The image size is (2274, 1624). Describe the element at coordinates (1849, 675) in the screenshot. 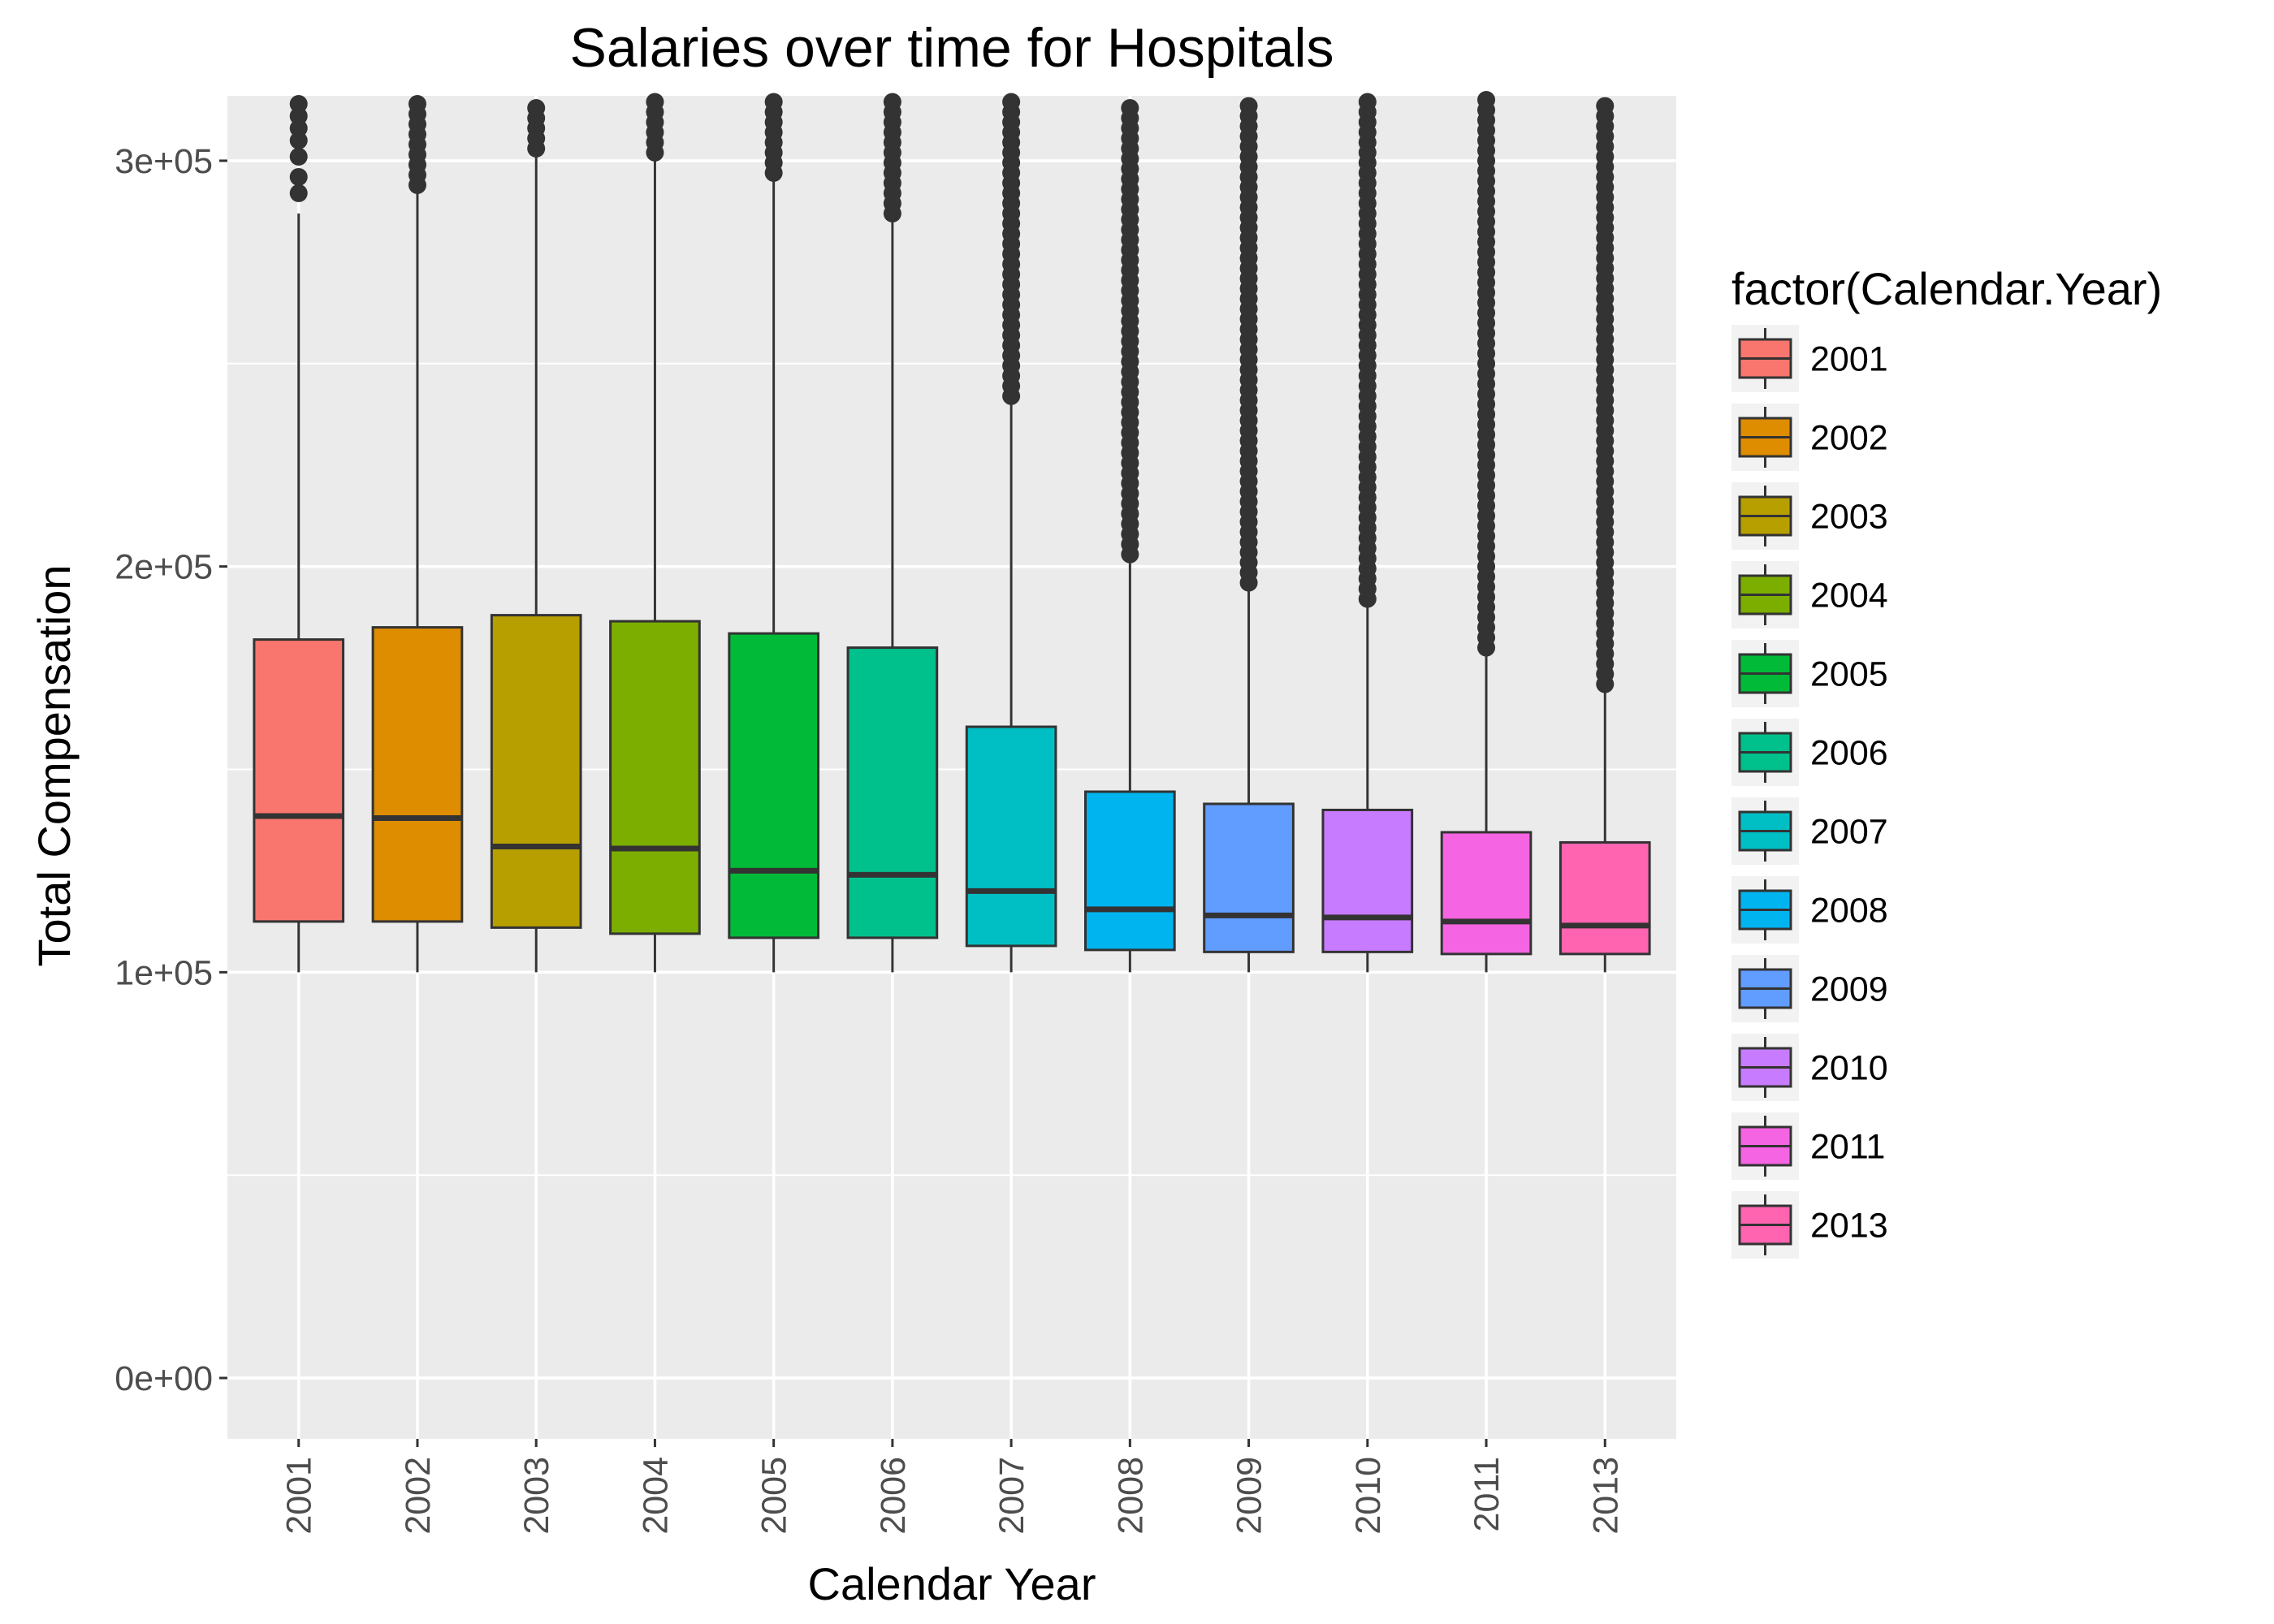

I see `legend-label: 2005` at that location.